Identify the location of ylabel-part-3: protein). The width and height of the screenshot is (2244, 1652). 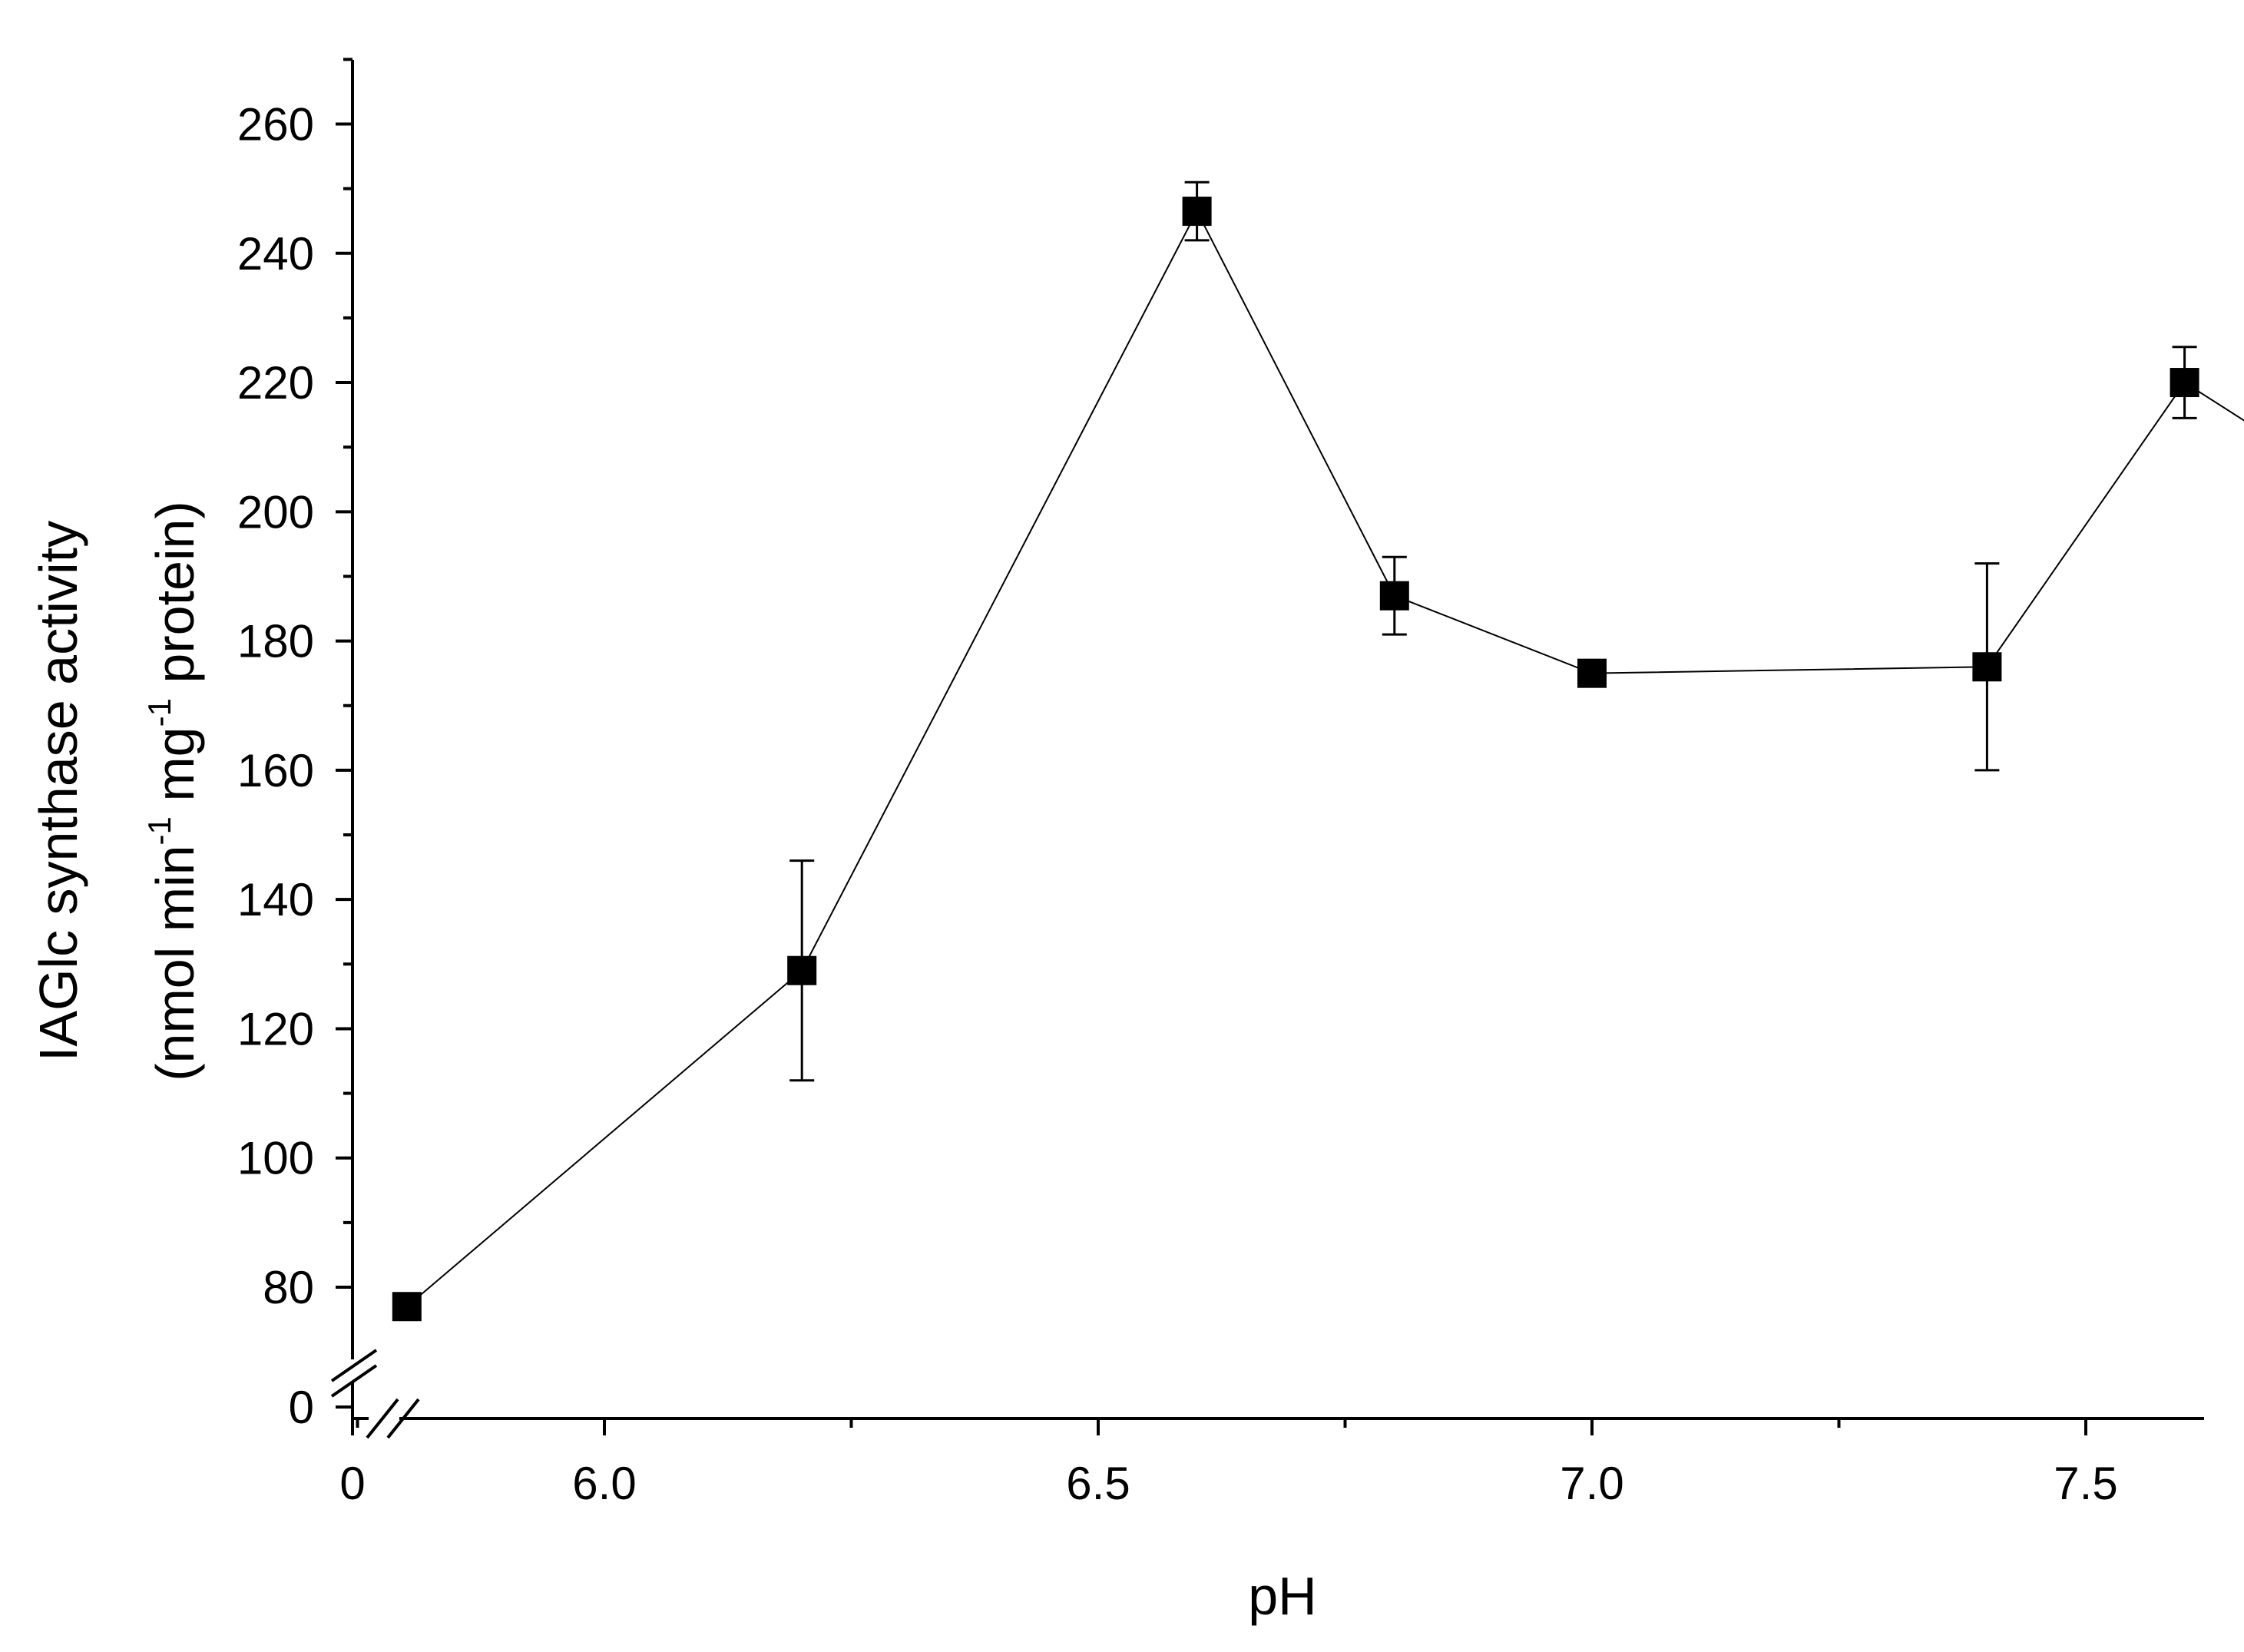
(175, 599).